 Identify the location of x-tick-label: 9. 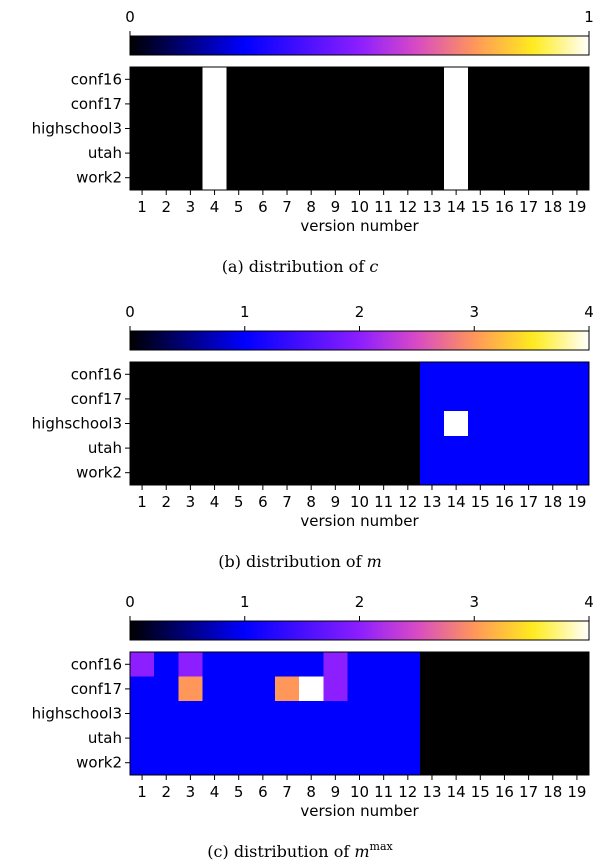
(336, 502).